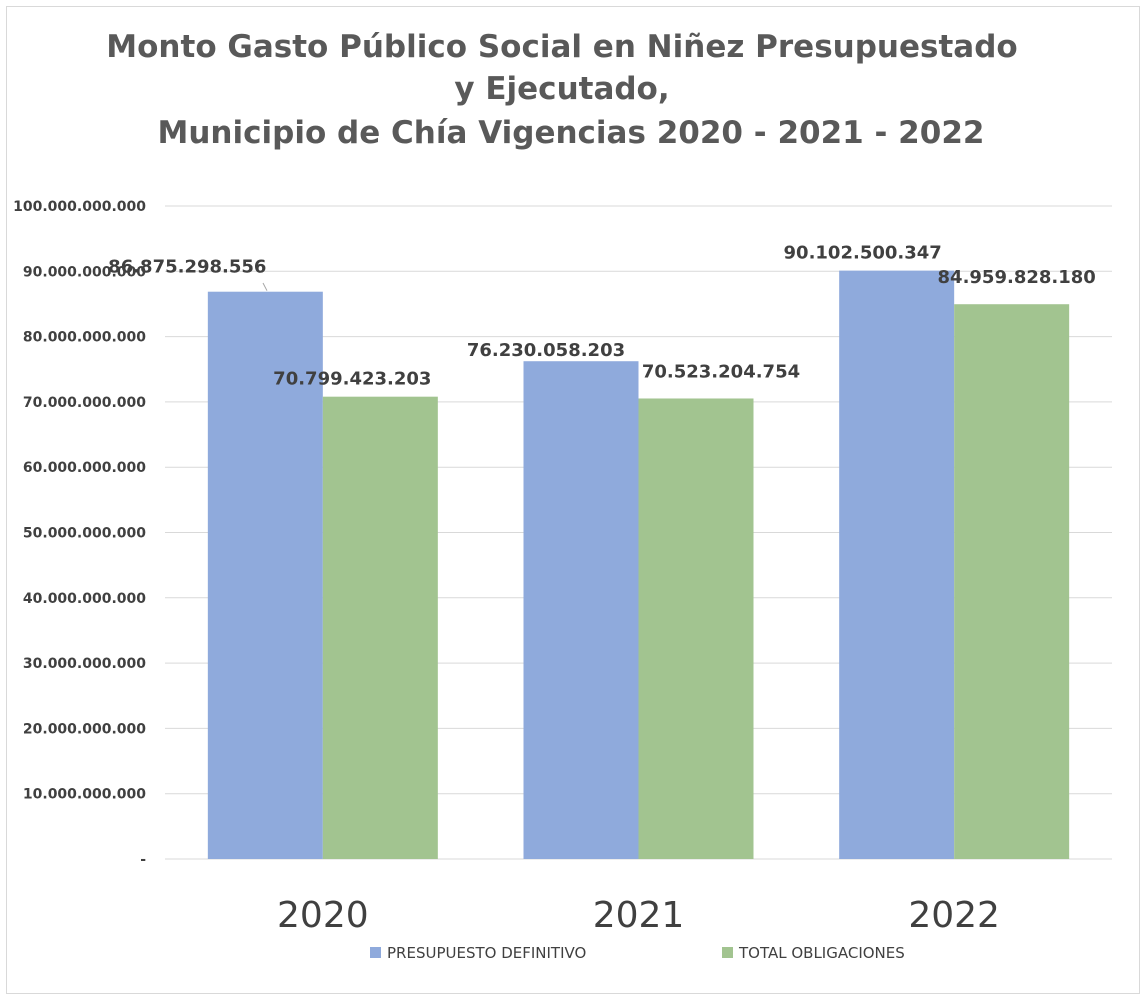 The image size is (1147, 1000). What do you see at coordinates (546, 350) in the screenshot?
I see `data-label: 76.230.058.203` at bounding box center [546, 350].